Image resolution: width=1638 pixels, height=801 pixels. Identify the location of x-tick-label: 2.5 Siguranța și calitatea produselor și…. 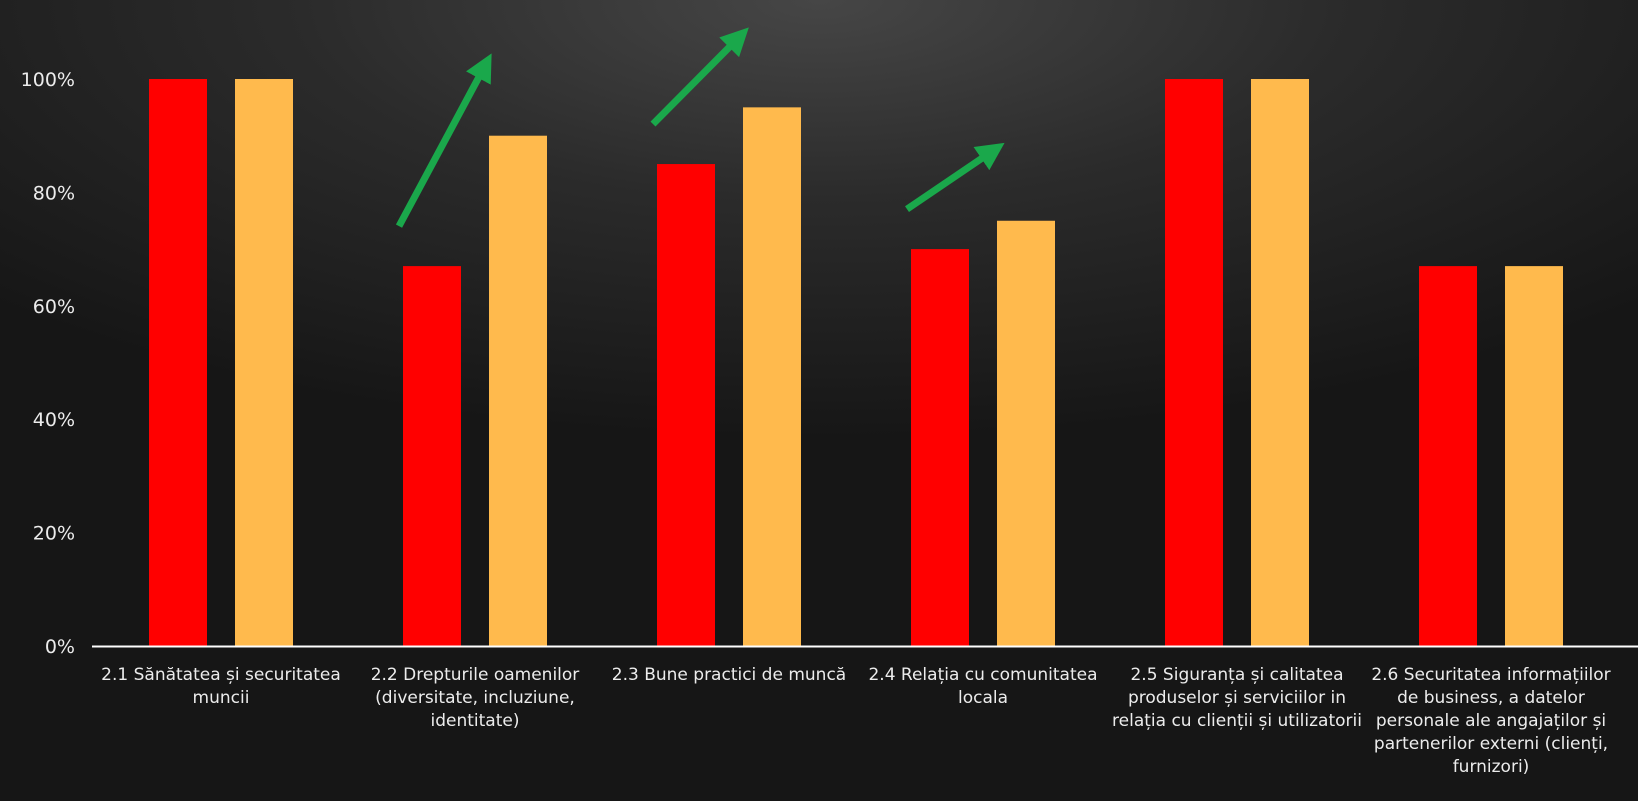
(1237, 698).